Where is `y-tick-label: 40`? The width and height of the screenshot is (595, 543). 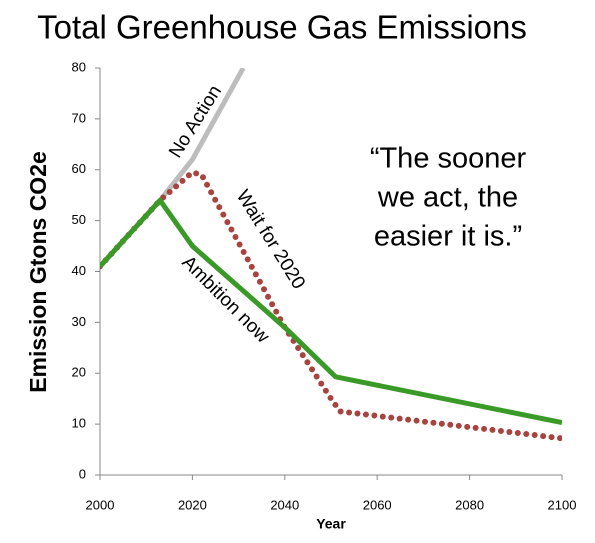
y-tick-label: 40 is located at coordinates (79, 270).